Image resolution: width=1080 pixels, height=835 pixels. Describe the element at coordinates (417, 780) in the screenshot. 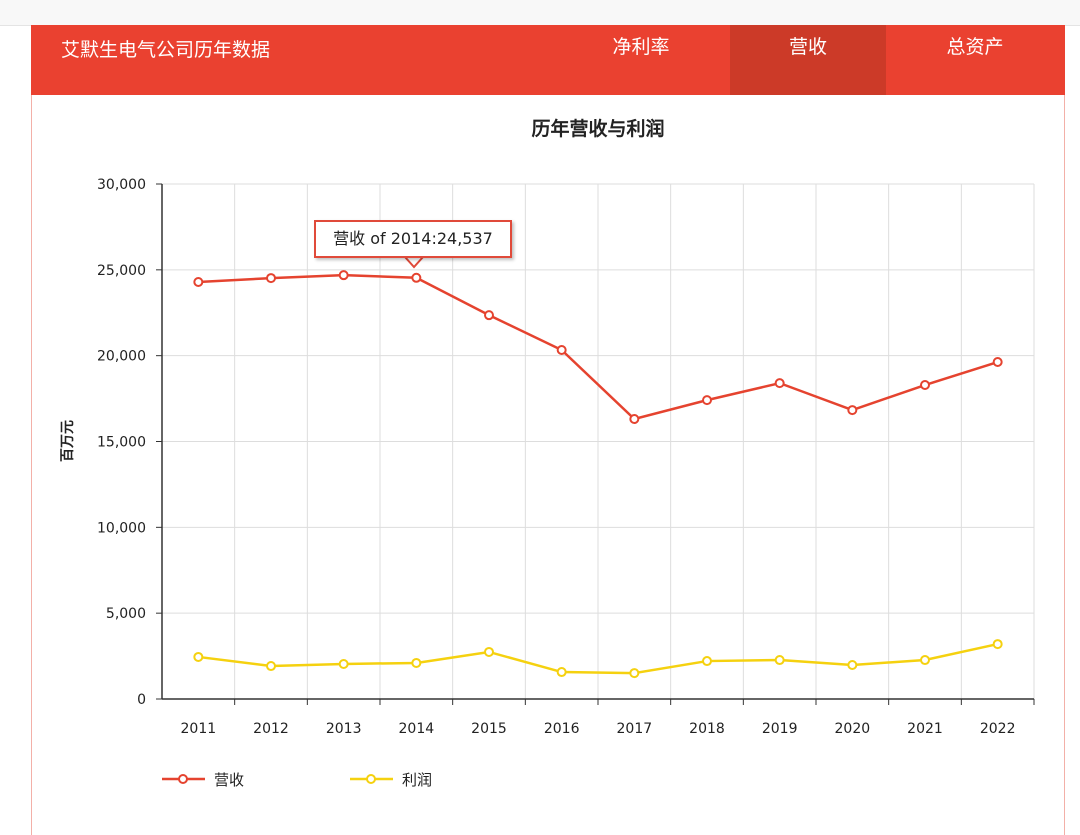

I see `legend-label: 利润` at that location.